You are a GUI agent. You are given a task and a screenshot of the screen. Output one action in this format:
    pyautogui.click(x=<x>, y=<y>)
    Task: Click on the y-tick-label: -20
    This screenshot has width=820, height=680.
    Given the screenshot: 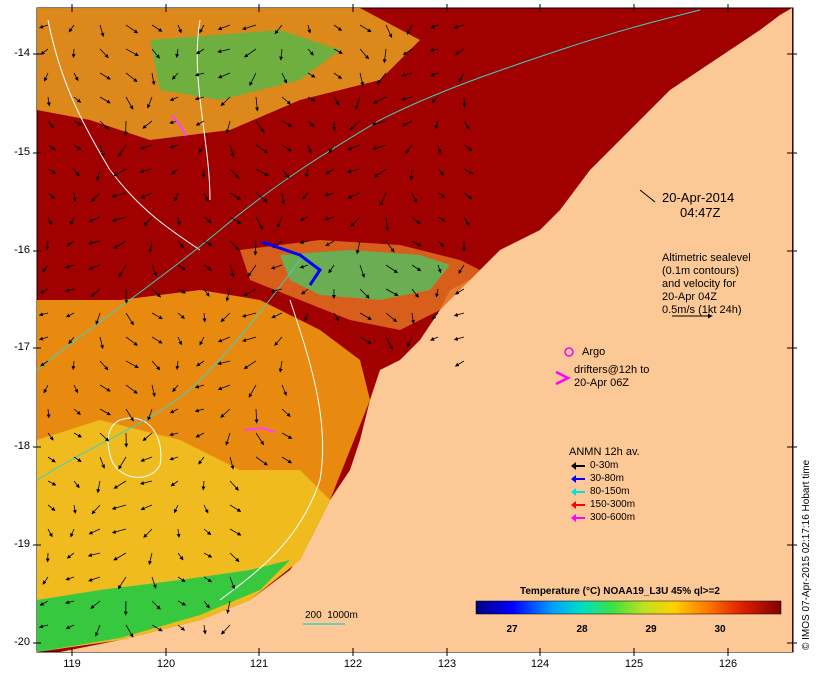 What is the action you would take?
    pyautogui.click(x=22, y=642)
    